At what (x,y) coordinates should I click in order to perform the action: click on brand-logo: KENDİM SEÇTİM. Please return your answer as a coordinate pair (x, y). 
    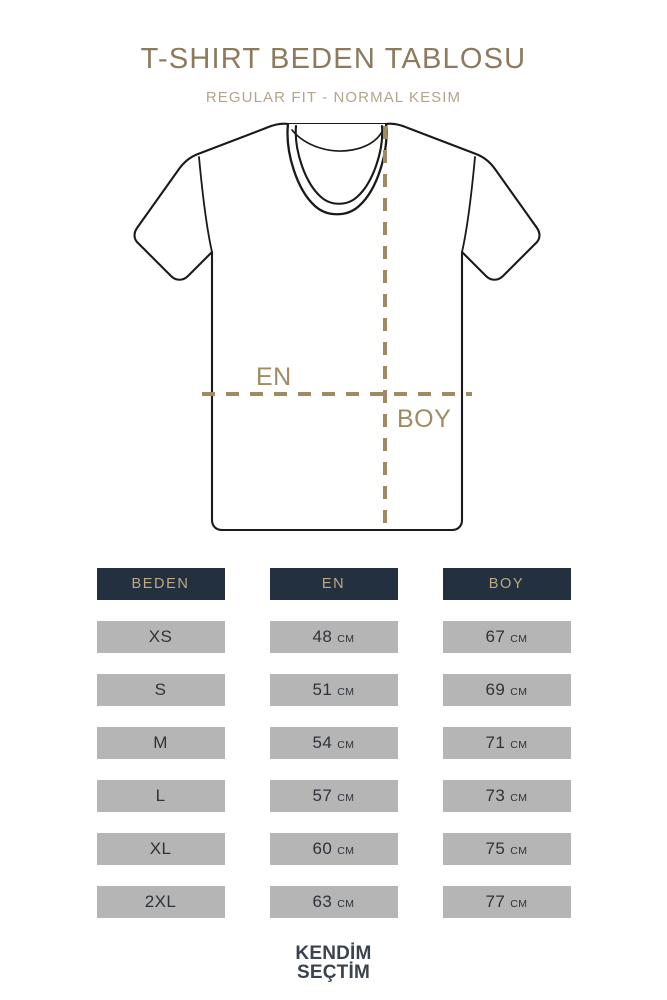
    Looking at the image, I should click on (333, 963).